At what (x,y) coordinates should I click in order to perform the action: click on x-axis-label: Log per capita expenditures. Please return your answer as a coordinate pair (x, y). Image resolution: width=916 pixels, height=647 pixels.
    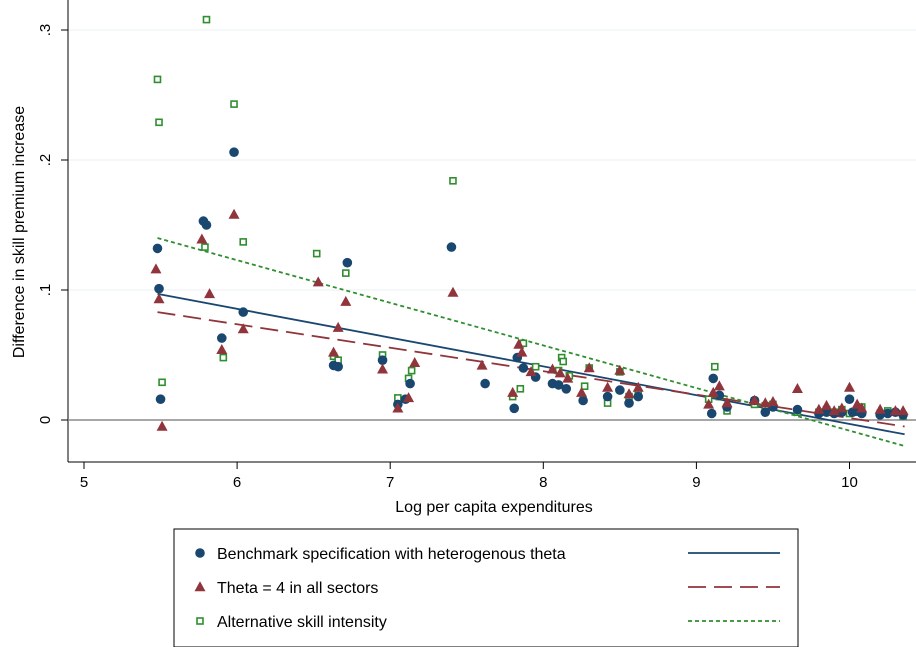
    Looking at the image, I should click on (493, 507).